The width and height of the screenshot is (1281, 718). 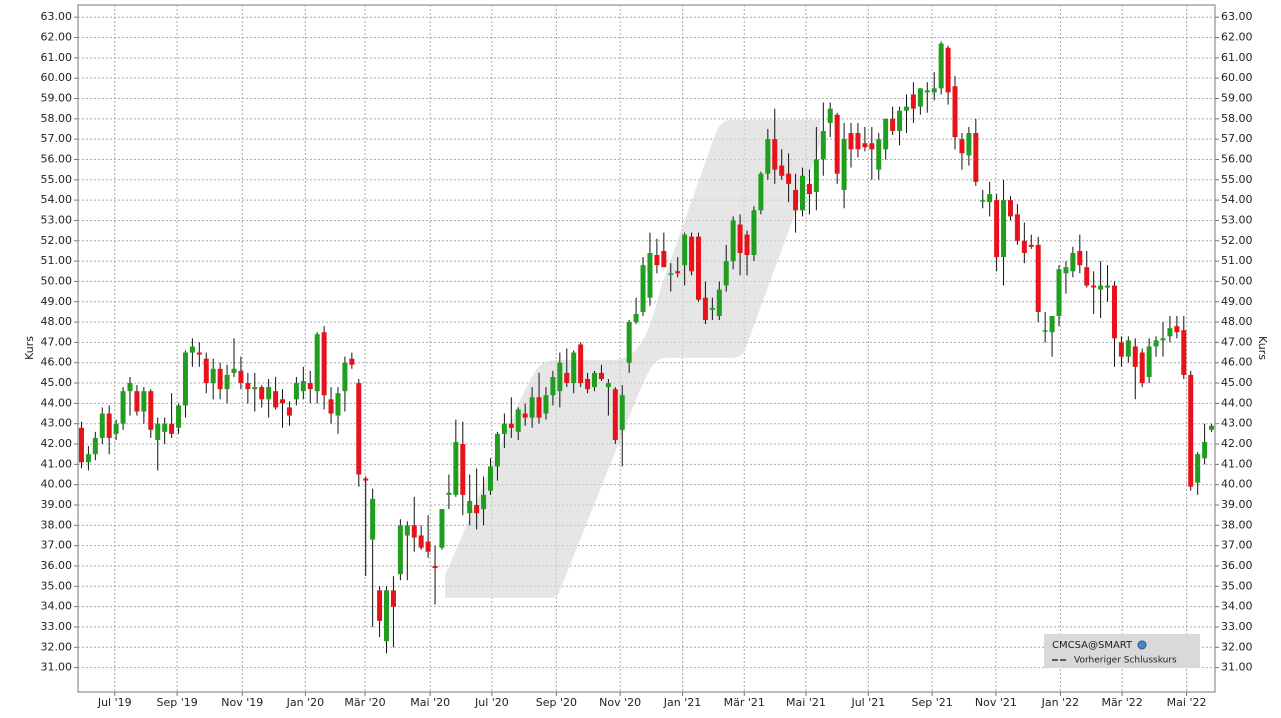 I want to click on y-tick-label: 36.00, so click(x=57, y=565).